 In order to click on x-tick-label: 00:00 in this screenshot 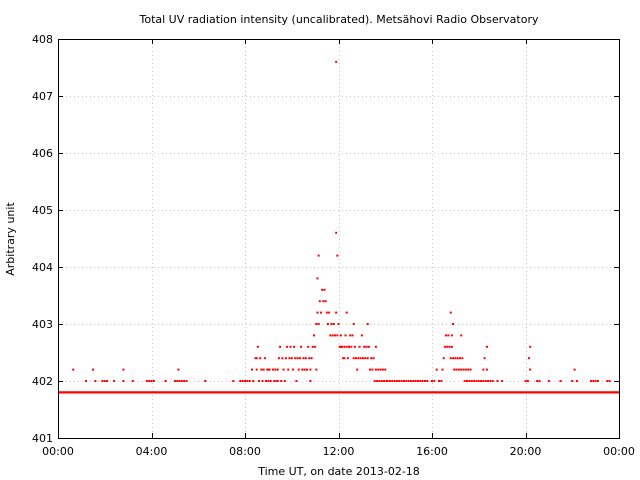, I will do `click(619, 451)`.